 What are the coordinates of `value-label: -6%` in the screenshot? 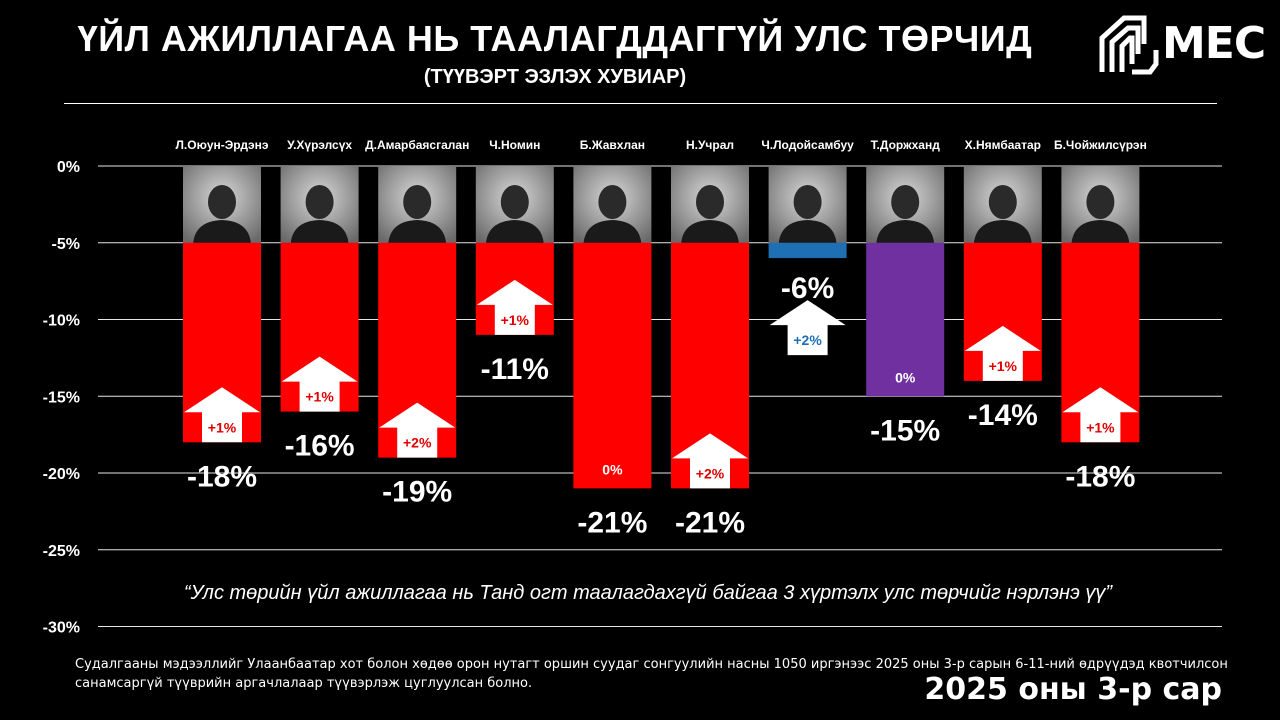 It's located at (807, 288).